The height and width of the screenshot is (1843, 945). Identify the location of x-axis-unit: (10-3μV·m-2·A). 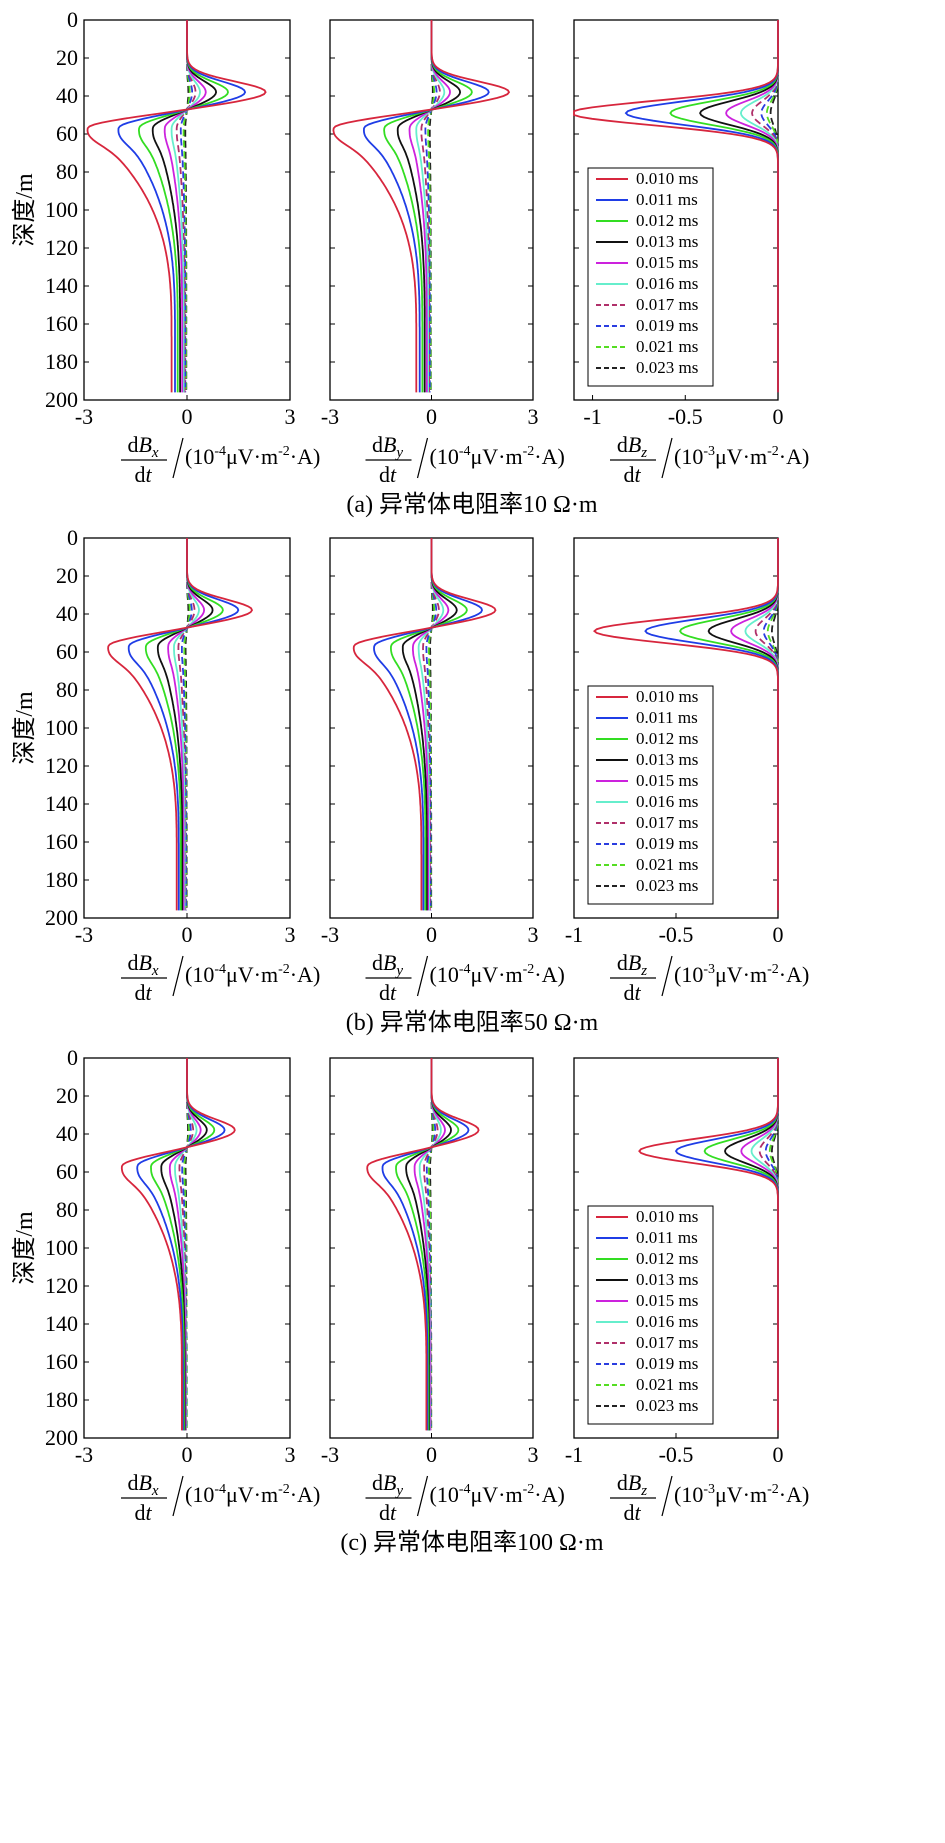
(741, 1494).